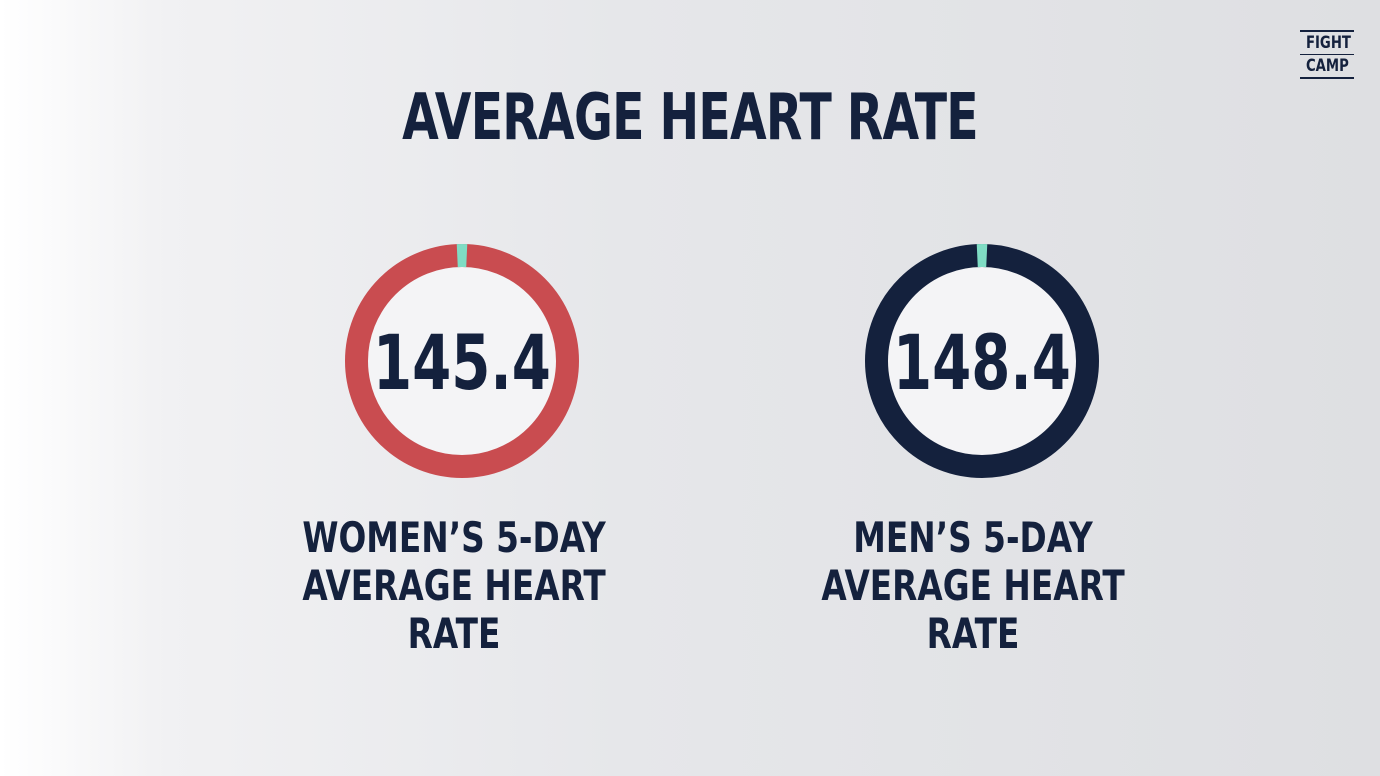 This screenshot has height=776, width=1380. Describe the element at coordinates (1327, 31) in the screenshot. I see `logo-top-rule` at that location.